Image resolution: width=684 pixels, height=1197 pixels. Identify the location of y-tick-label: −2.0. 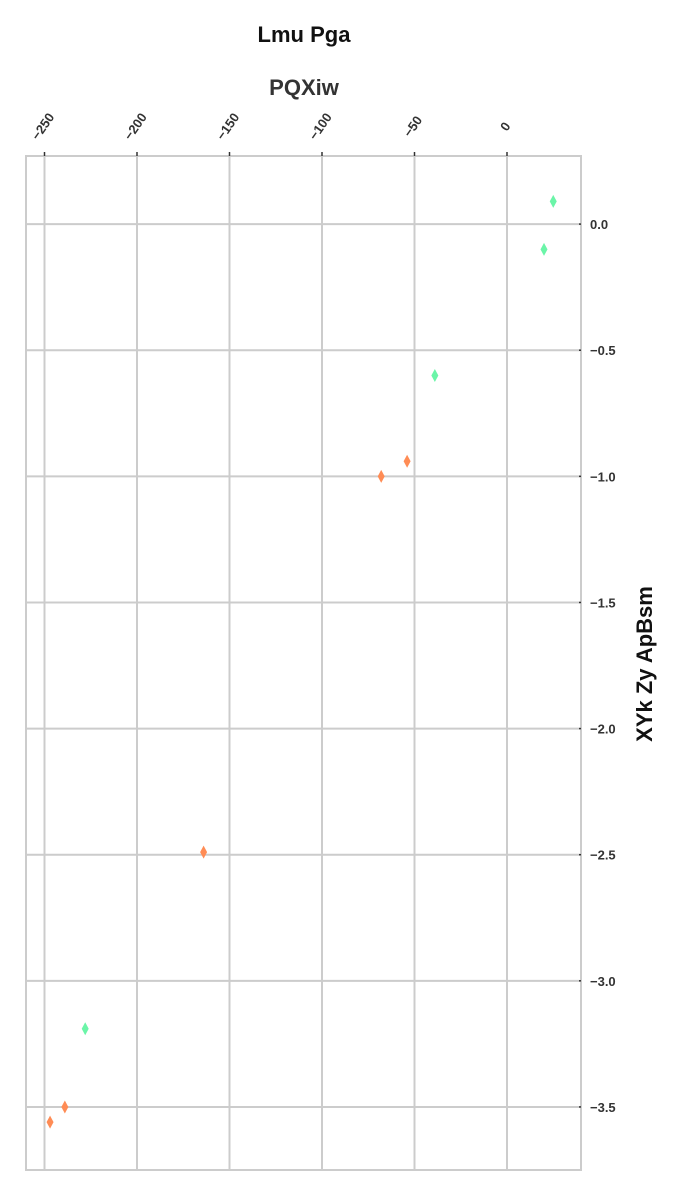
(603, 729).